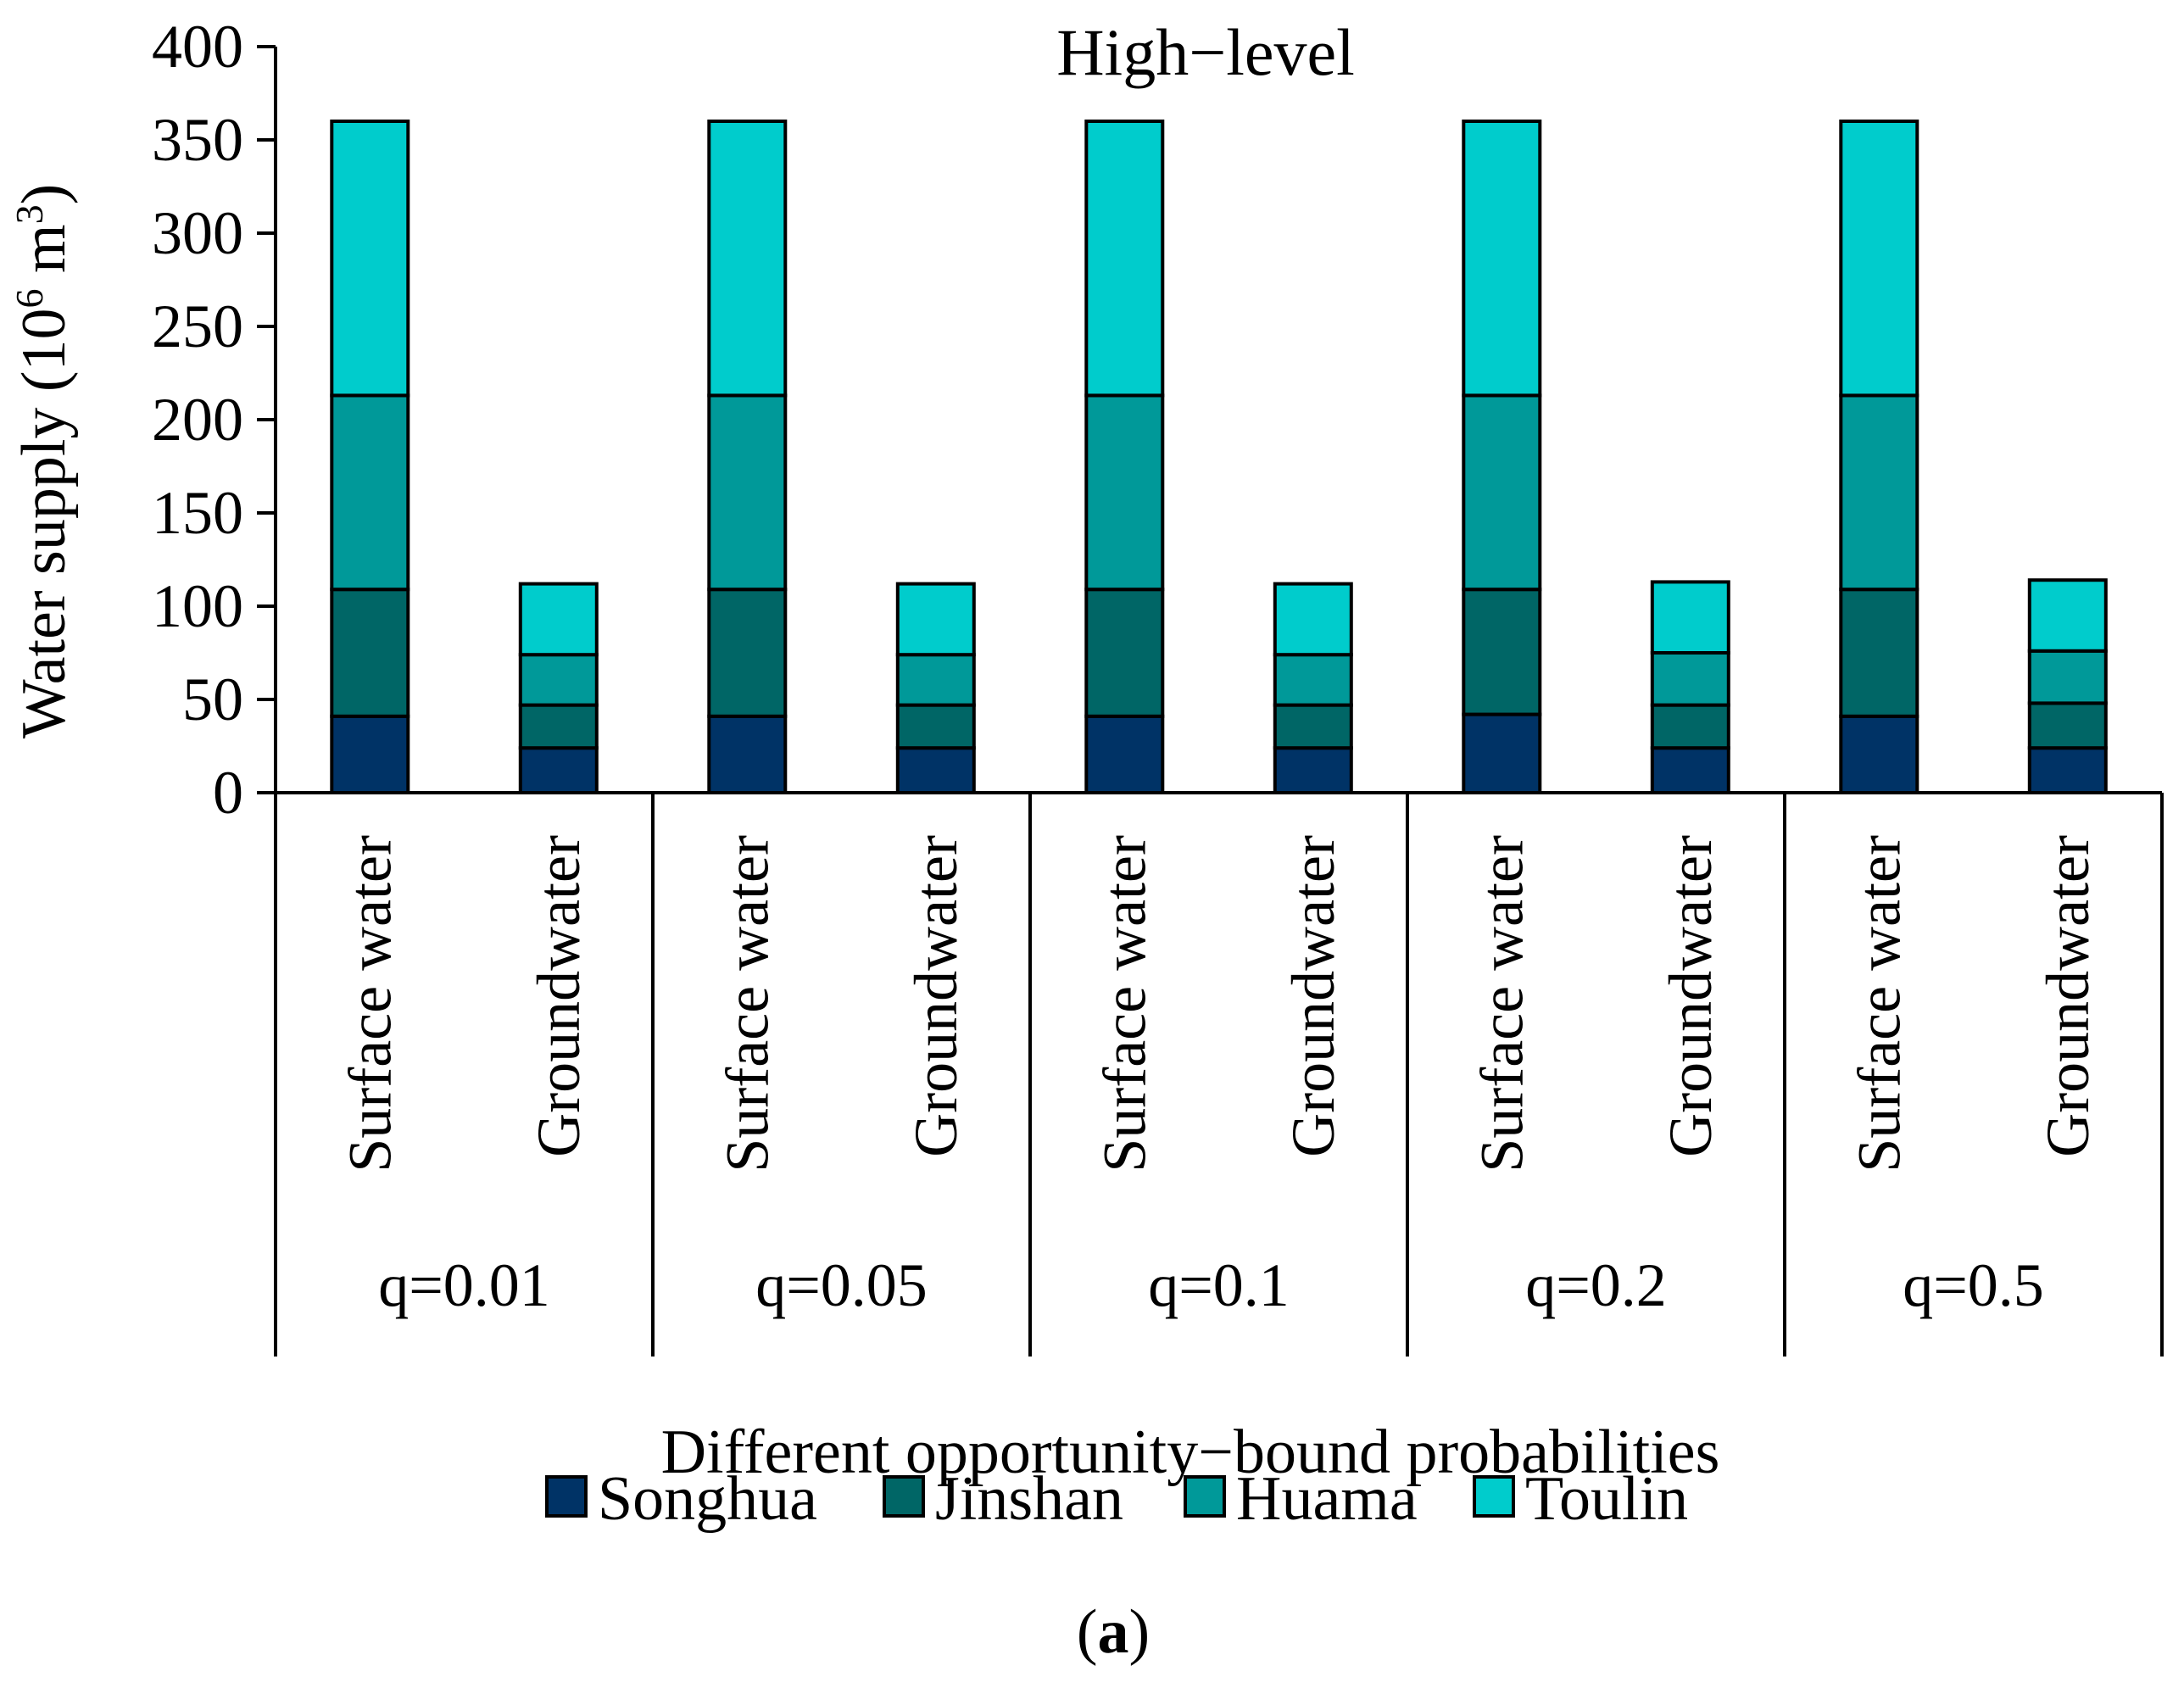  I want to click on y-axis-title-end: ), so click(44, 195).